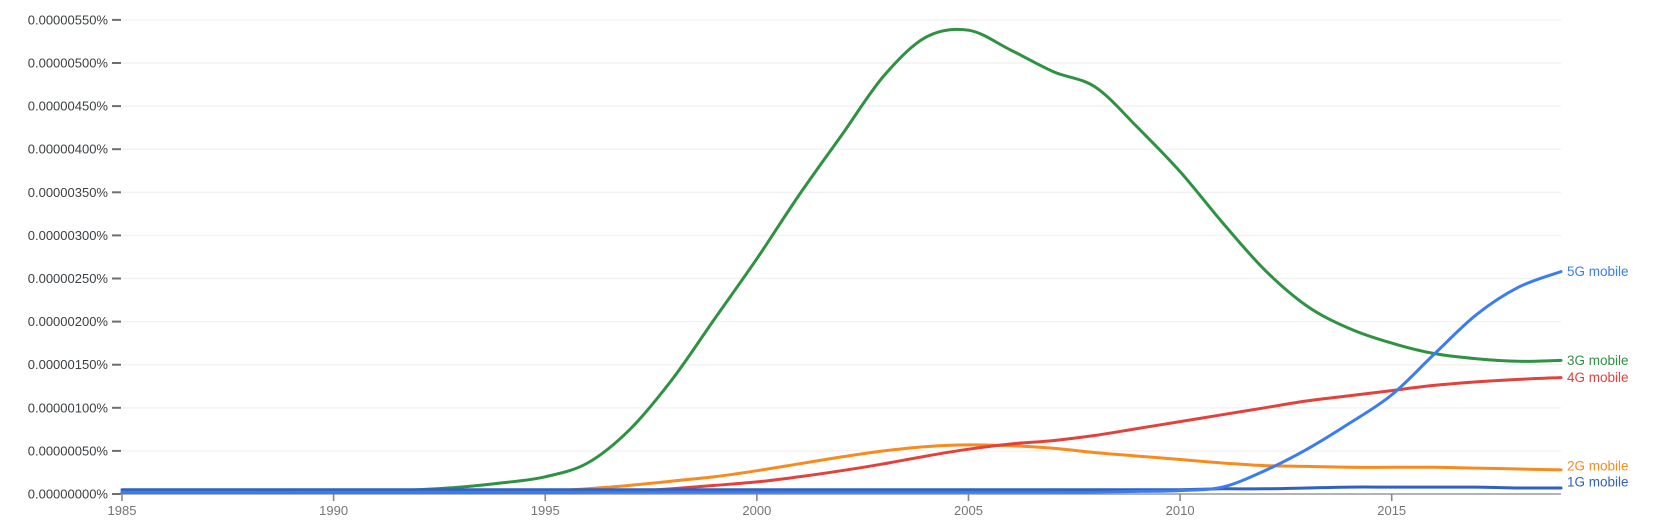 The image size is (1675, 528). Describe the element at coordinates (1180, 510) in the screenshot. I see `x-axis-label: 2010` at that location.